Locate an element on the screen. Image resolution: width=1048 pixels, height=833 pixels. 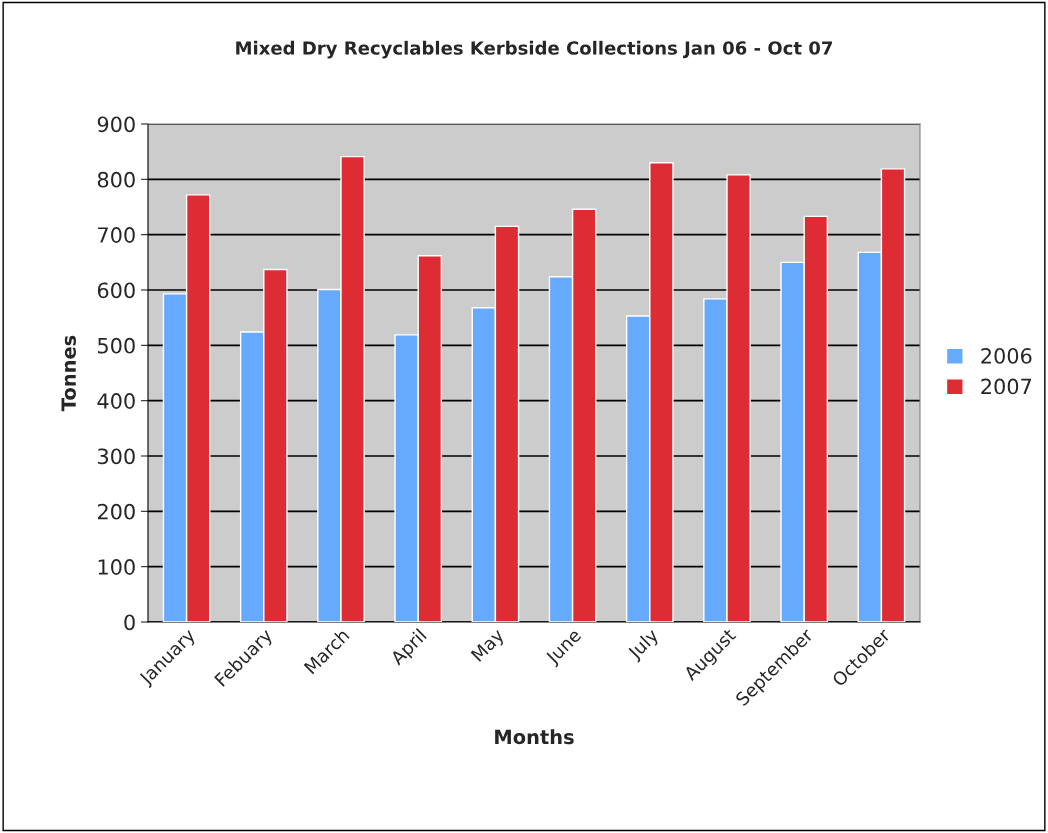
x-axis-title: Months is located at coordinates (534, 737).